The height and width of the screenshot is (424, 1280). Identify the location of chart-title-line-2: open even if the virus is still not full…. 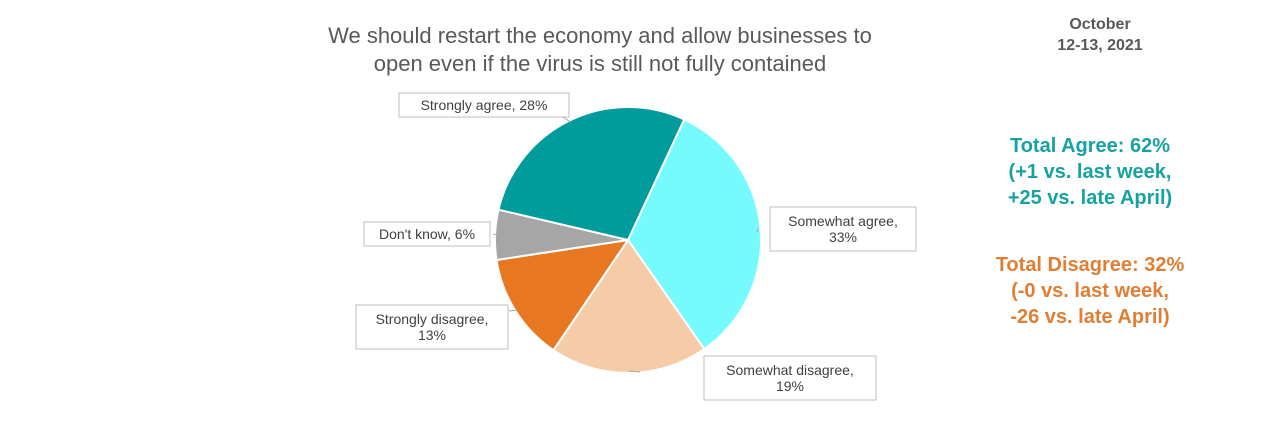
(600, 63).